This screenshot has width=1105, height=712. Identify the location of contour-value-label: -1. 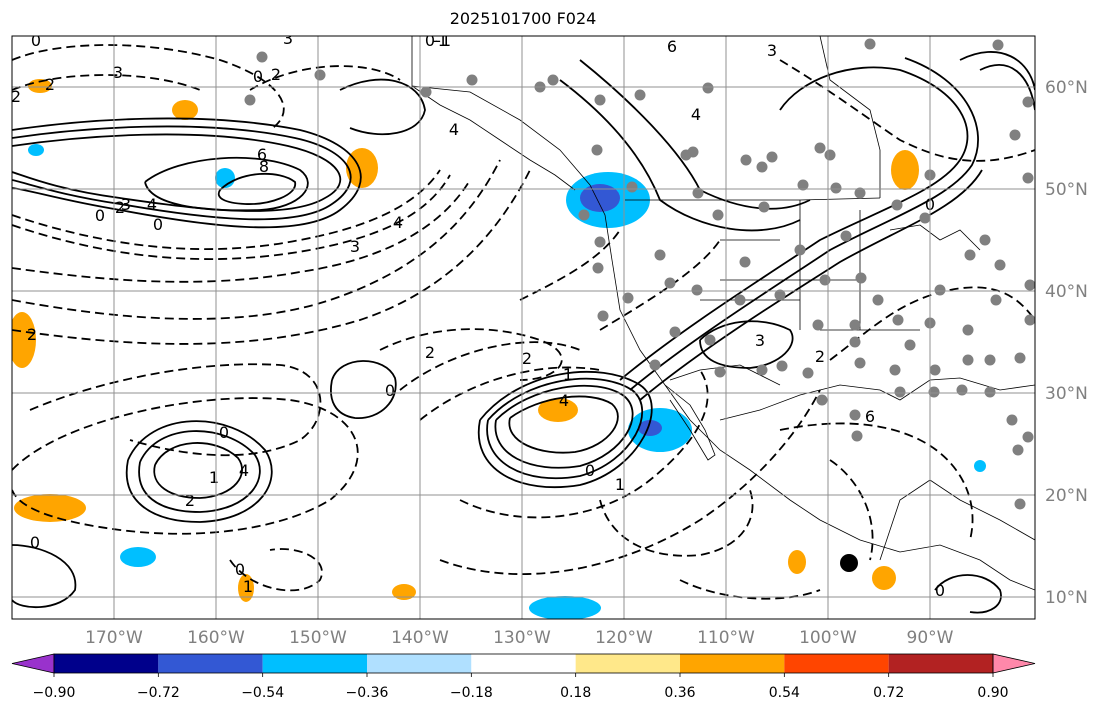
(440, 40).